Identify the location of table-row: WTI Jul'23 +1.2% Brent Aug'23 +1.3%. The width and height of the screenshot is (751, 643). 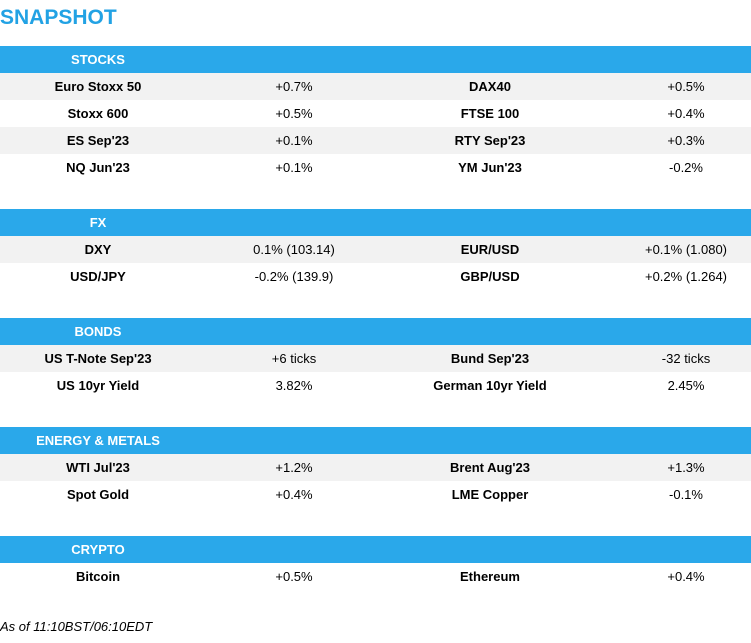
(375, 467).